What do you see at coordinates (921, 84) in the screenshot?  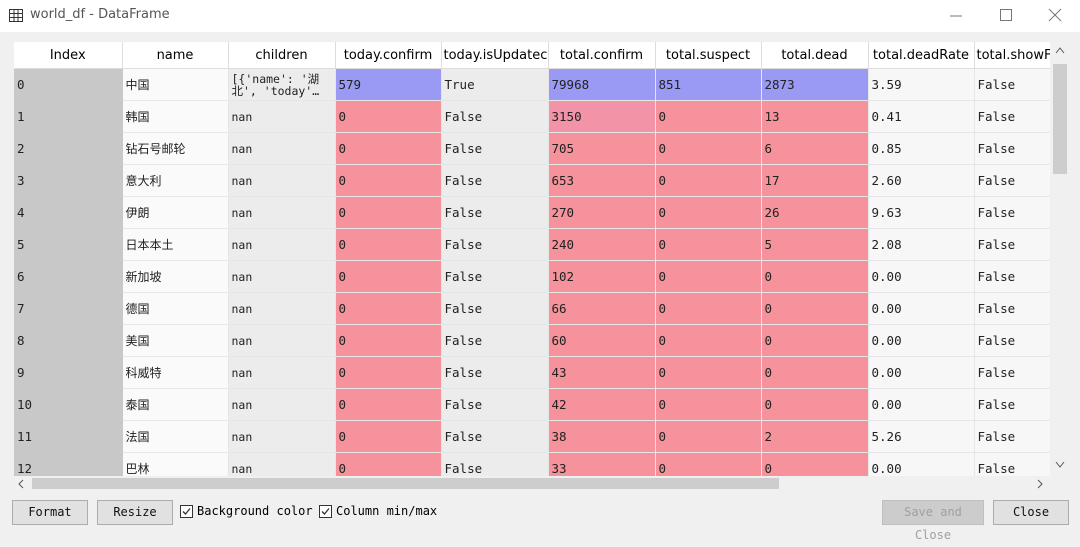 I see `table-cell: 3.59` at bounding box center [921, 84].